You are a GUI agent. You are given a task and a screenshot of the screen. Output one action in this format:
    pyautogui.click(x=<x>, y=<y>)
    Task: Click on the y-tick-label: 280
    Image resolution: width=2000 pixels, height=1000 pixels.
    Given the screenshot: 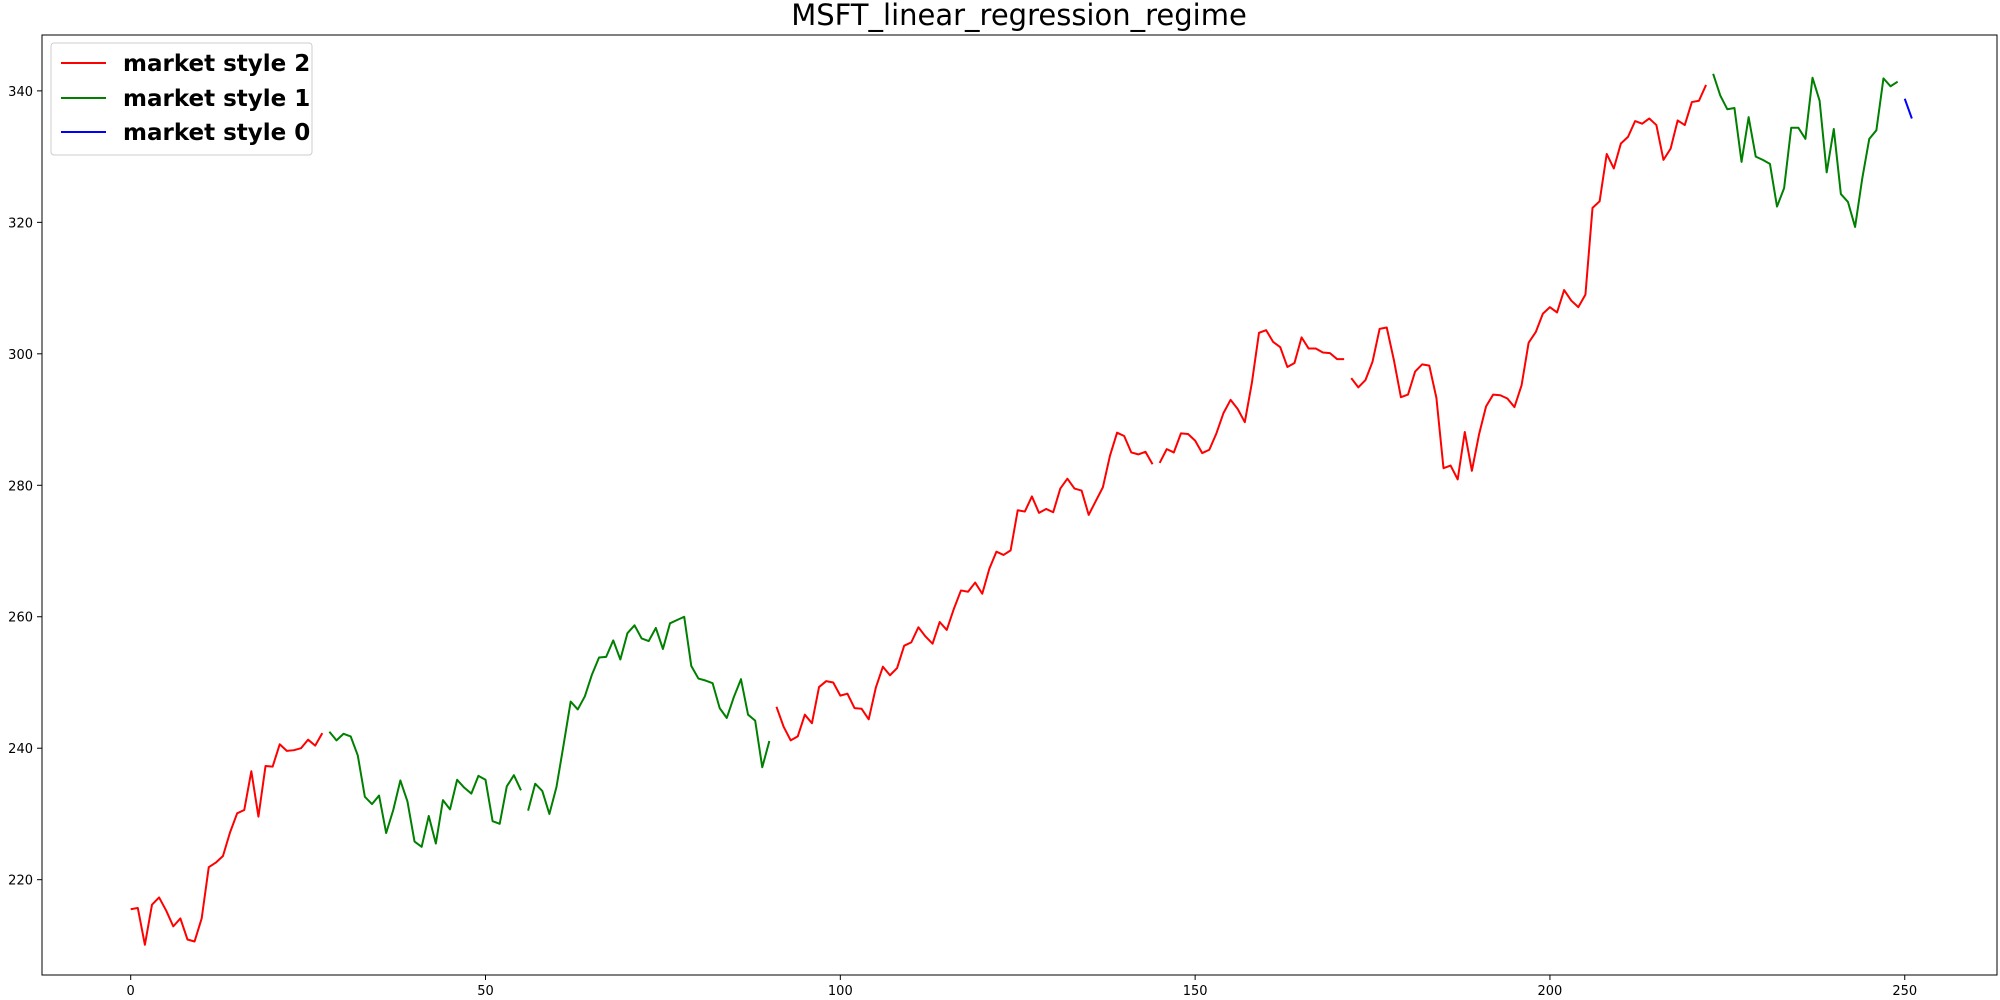 What is the action you would take?
    pyautogui.click(x=20, y=486)
    